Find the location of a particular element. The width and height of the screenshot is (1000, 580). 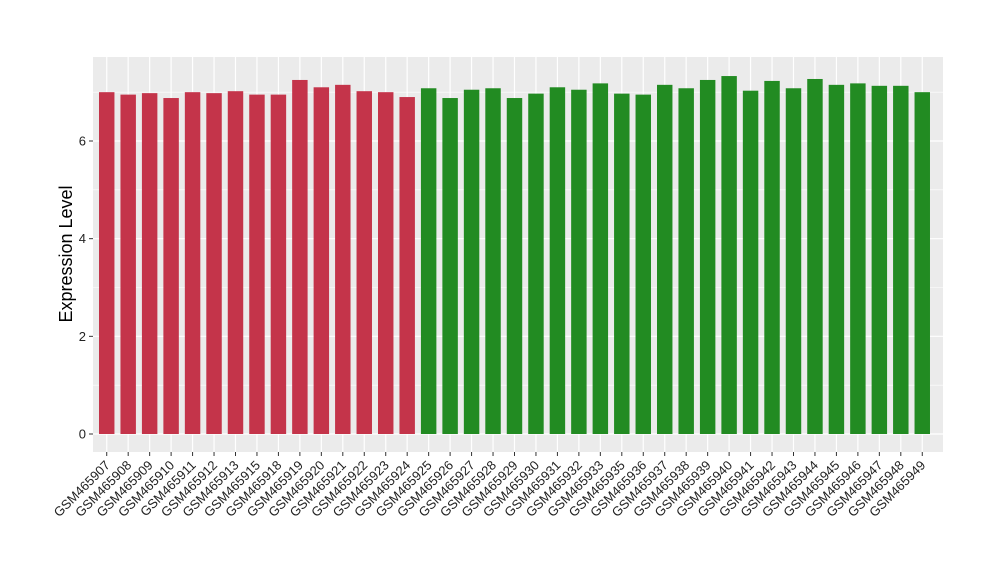

y-tick-label: 0 is located at coordinates (82, 434).